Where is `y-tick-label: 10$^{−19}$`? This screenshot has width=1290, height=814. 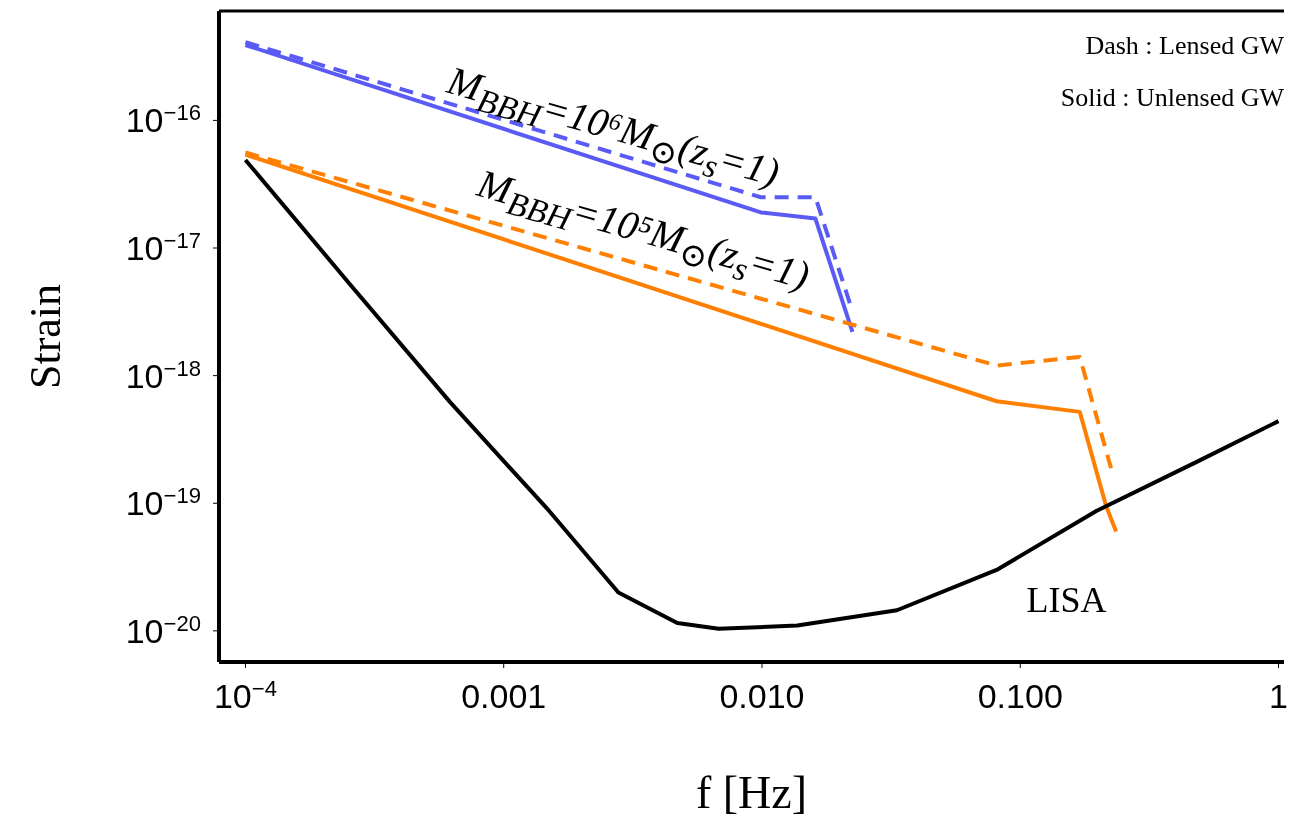 y-tick-label: 10$^{−19}$ is located at coordinates (163, 502).